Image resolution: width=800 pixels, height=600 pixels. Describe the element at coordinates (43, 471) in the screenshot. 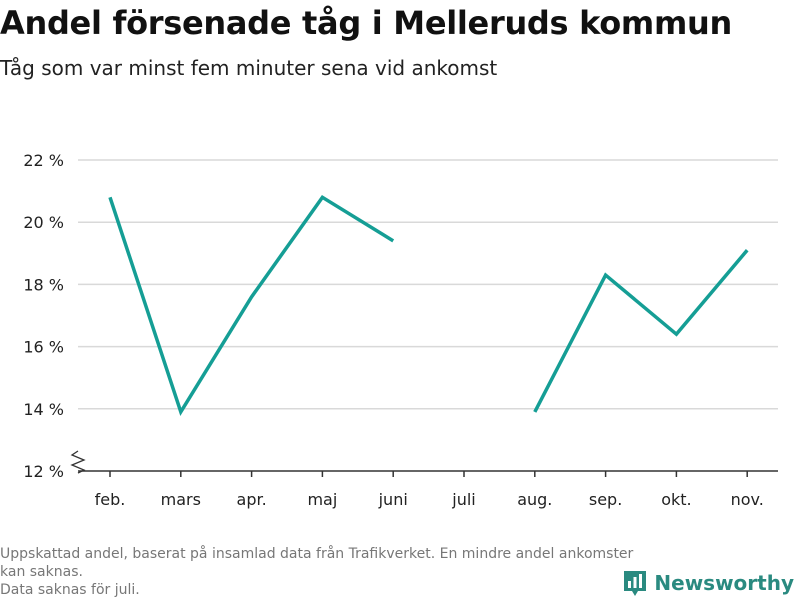

I see `y-tick-label: 12 %` at that location.